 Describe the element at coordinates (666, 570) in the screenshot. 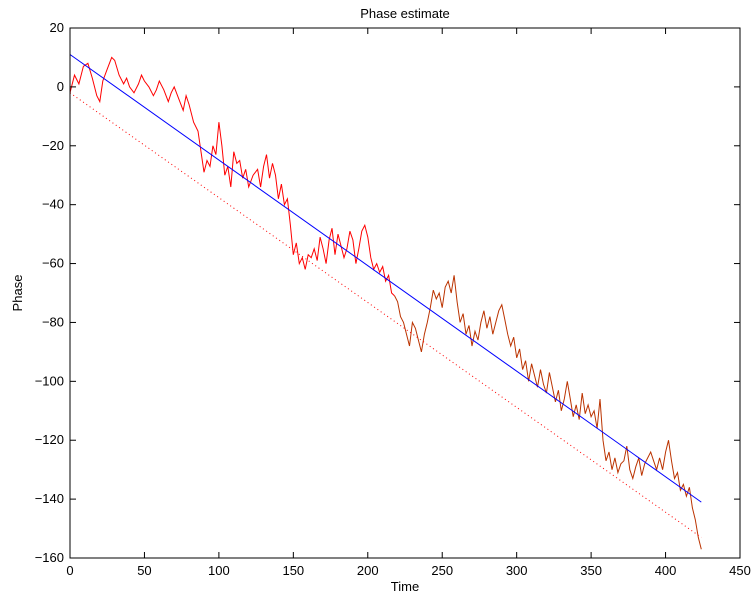

I see `x-tick-label: 400` at that location.